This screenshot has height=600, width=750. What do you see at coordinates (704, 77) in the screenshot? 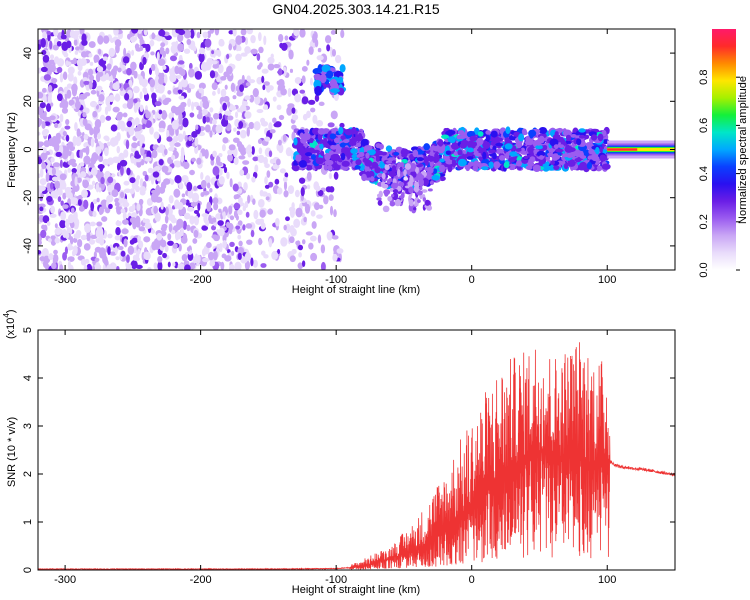
I see `colorbar-tick-label: 0.8` at bounding box center [704, 77].